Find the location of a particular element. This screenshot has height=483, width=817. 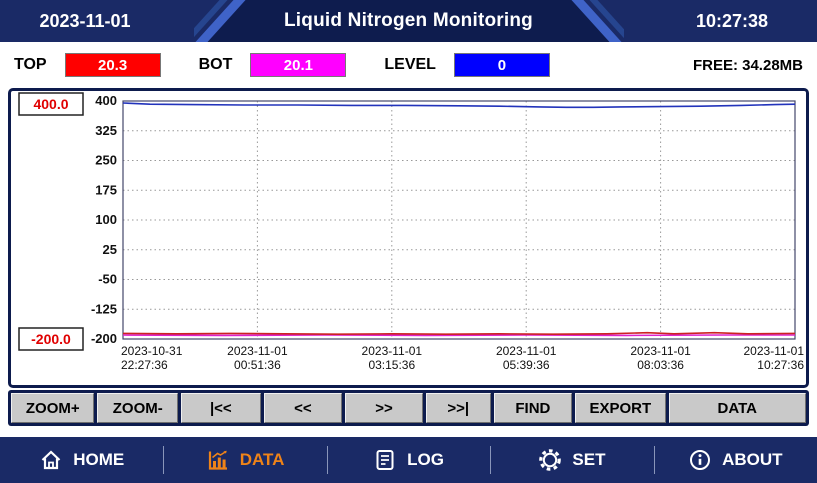

page-forward-button: >> is located at coordinates (384, 408).